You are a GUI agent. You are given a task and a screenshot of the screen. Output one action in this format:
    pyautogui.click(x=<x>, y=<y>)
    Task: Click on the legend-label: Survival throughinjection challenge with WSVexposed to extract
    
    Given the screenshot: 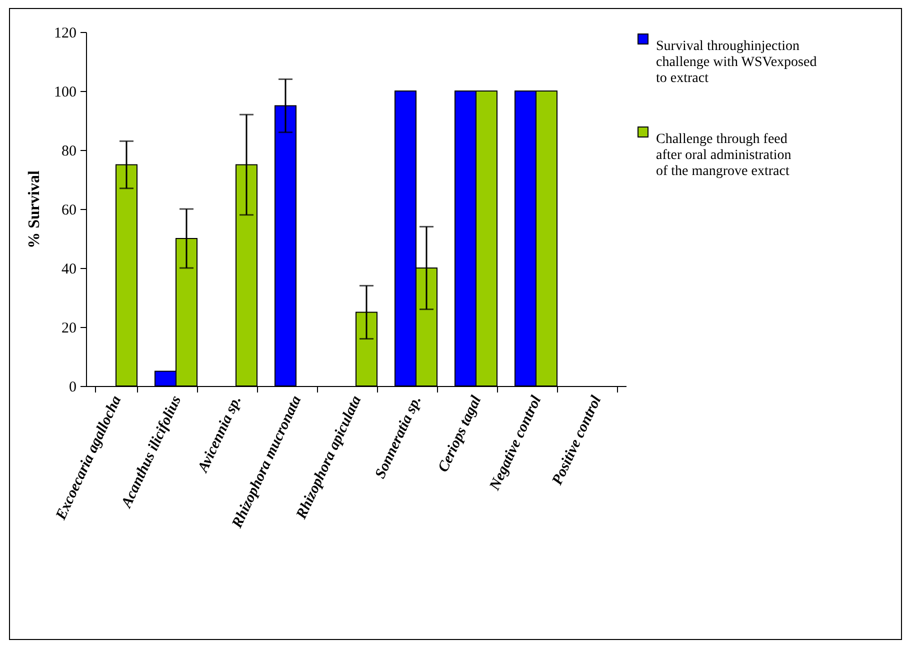 What is the action you would take?
    pyautogui.click(x=736, y=62)
    